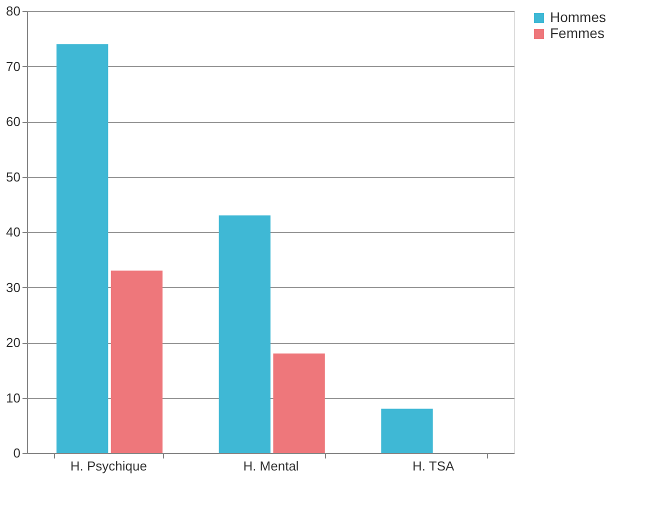 This screenshot has height=512, width=670. What do you see at coordinates (13, 121) in the screenshot?
I see `y-tick-label: 60` at bounding box center [13, 121].